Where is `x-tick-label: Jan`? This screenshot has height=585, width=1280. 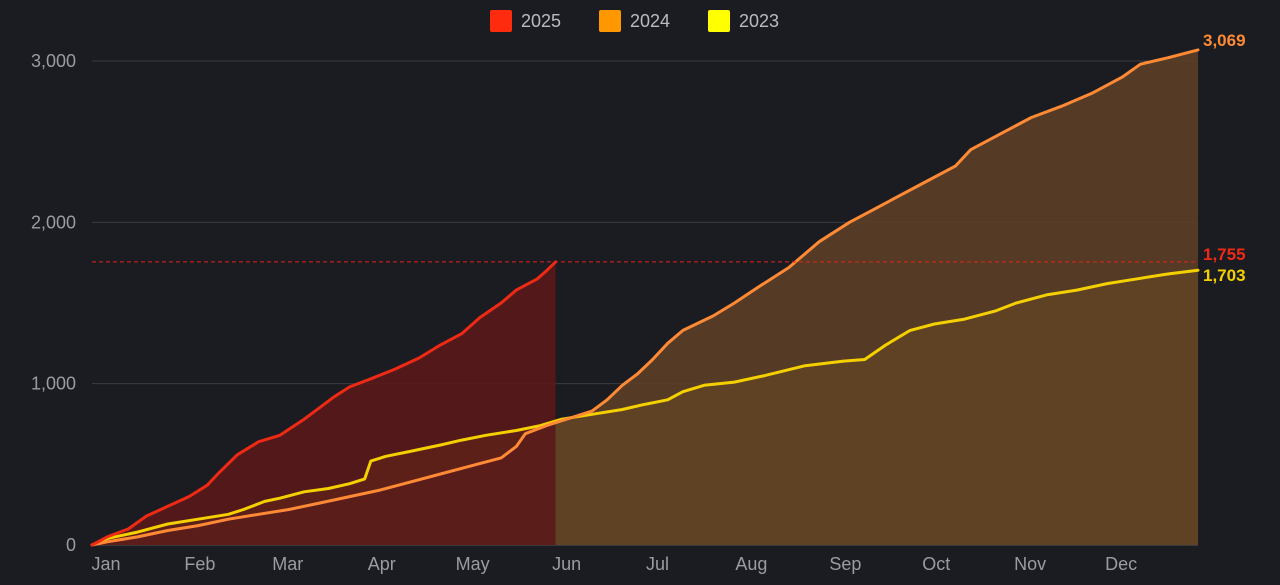
x-tick-label: Jan is located at coordinates (105, 564).